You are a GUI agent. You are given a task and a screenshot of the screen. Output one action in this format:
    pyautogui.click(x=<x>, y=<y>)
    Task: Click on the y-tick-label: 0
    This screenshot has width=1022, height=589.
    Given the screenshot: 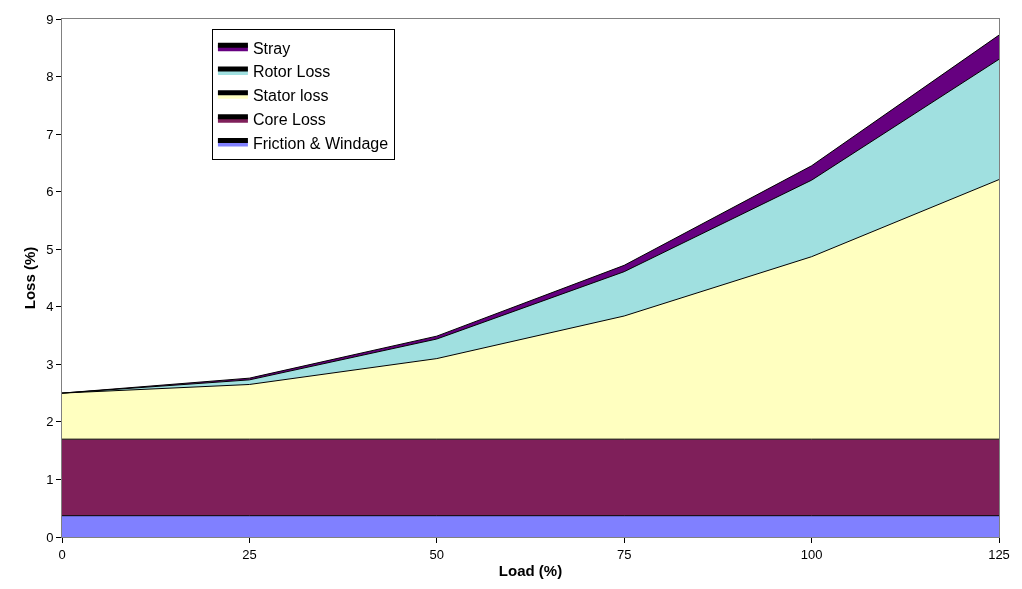 What is the action you would take?
    pyautogui.click(x=50, y=537)
    